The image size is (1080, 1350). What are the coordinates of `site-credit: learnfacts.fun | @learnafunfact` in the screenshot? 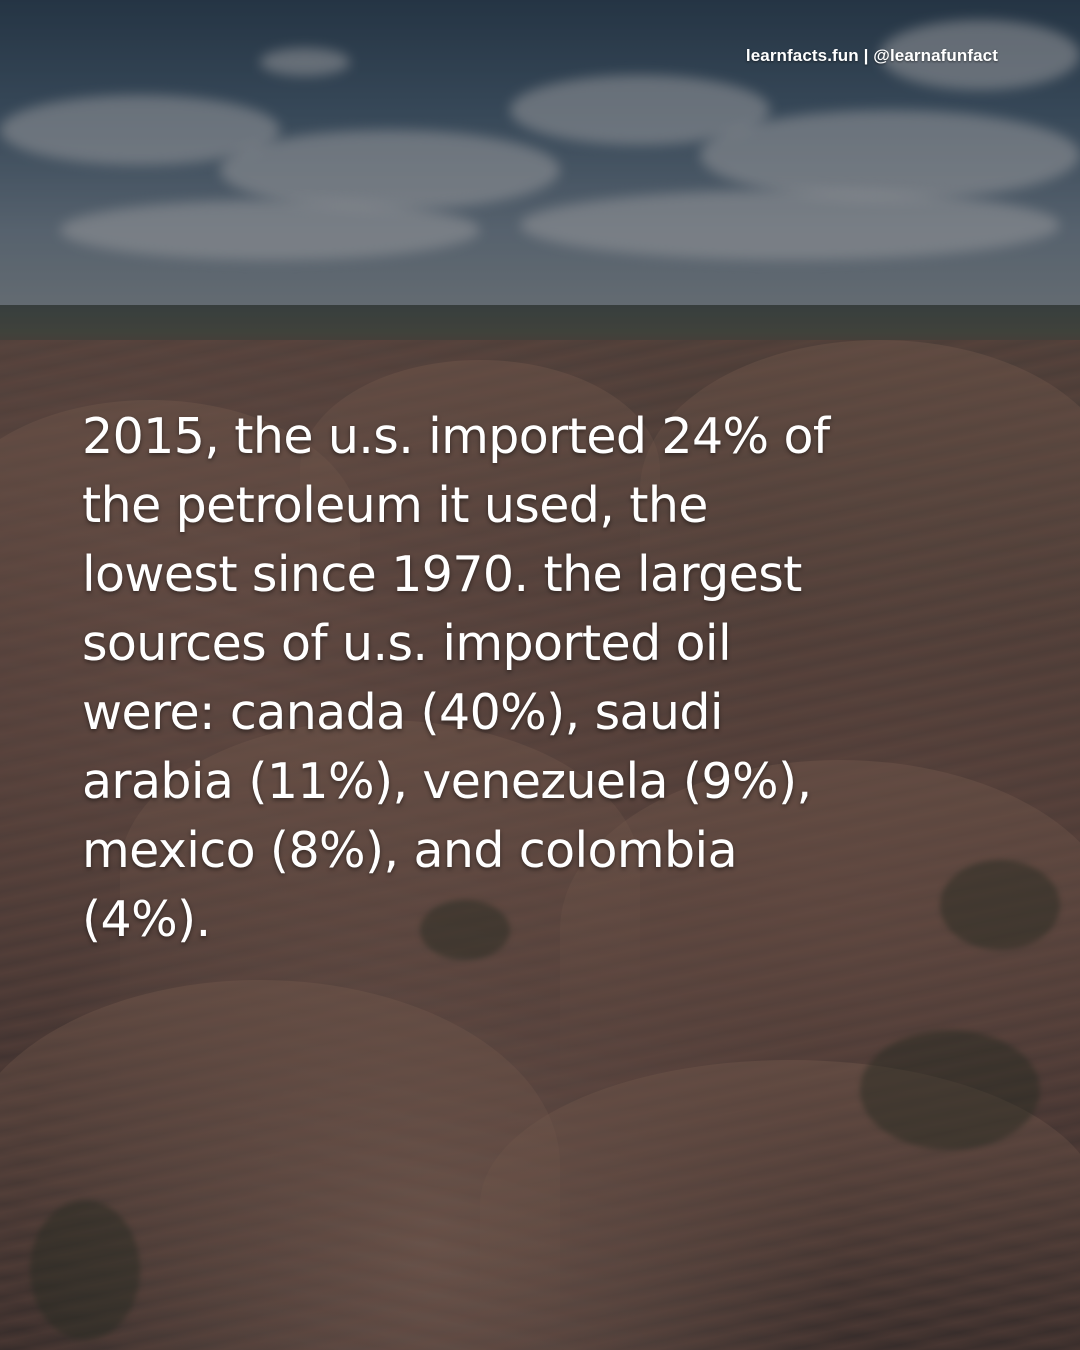 It's located at (871, 55).